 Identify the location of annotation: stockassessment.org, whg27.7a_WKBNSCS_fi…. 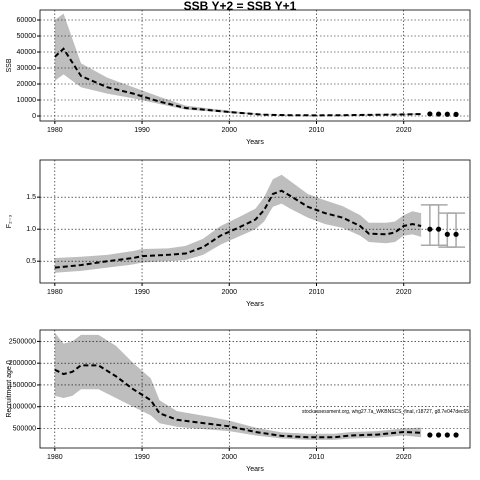
(385, 412).